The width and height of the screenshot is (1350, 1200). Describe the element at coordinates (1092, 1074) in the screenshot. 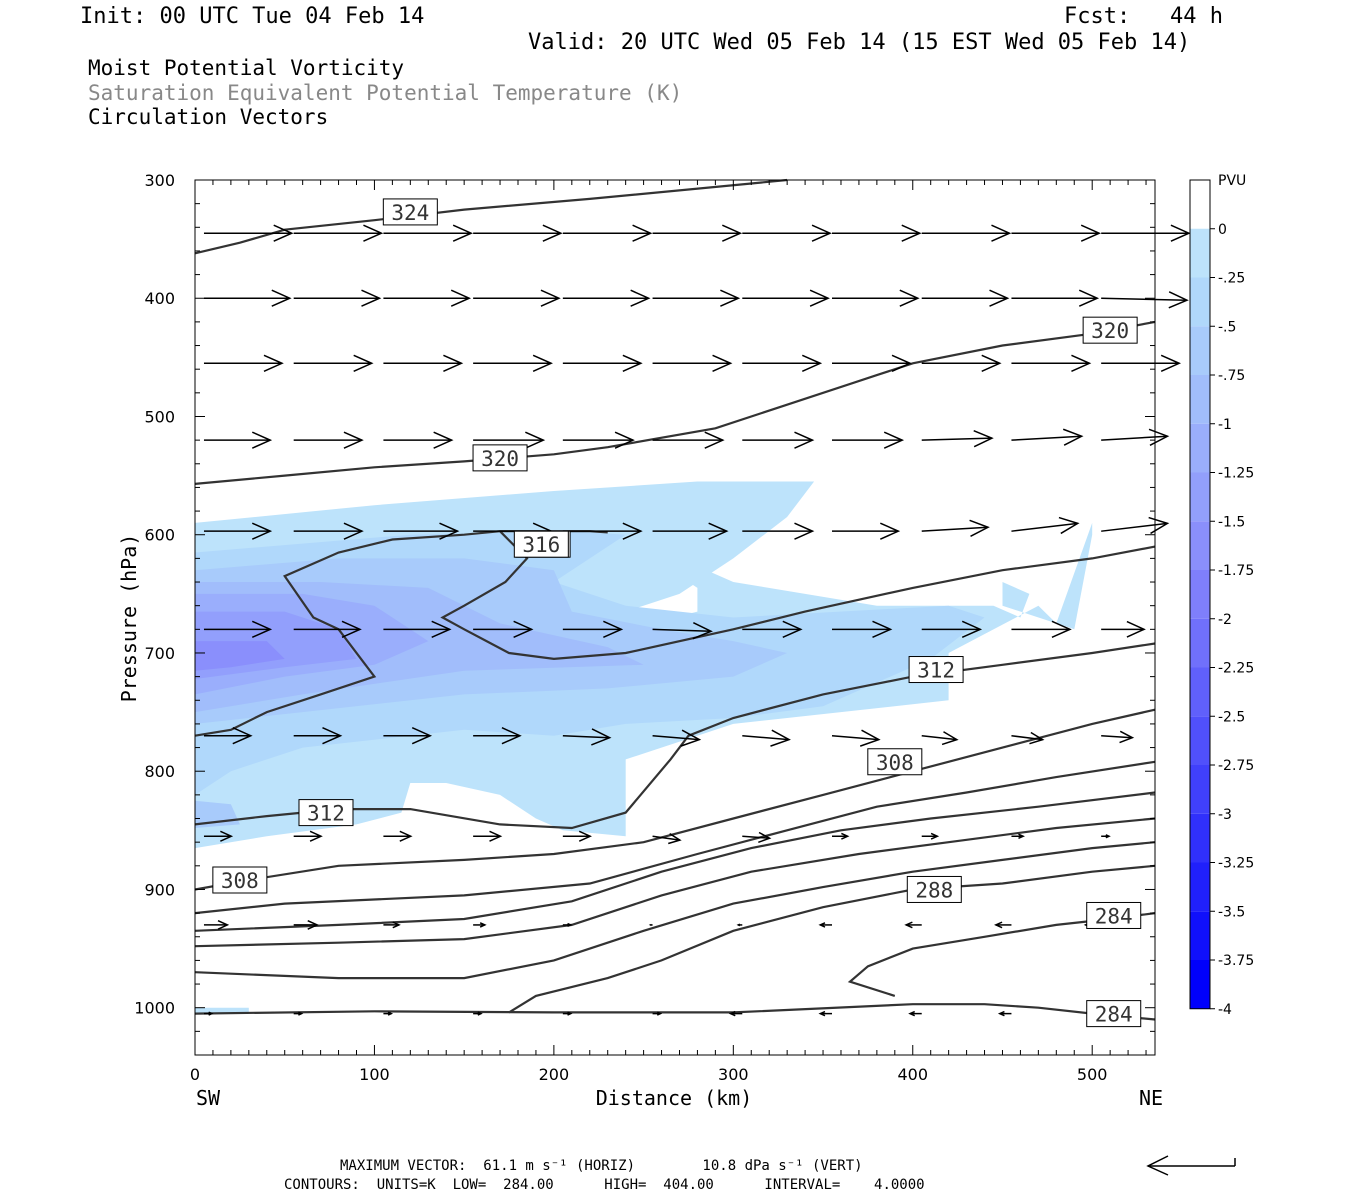

I see `x-tick-label: 500` at that location.